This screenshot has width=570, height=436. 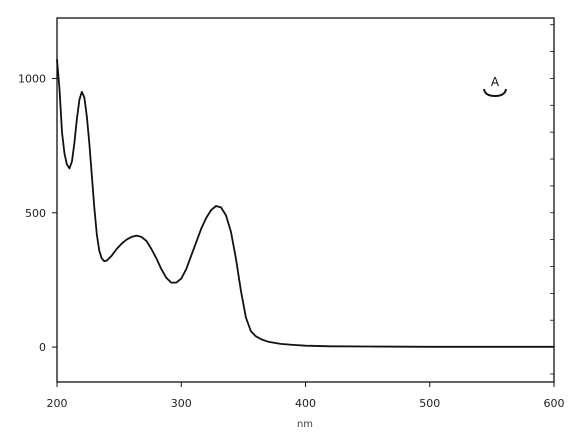 I want to click on y-tick-label: 500, so click(x=35, y=213).